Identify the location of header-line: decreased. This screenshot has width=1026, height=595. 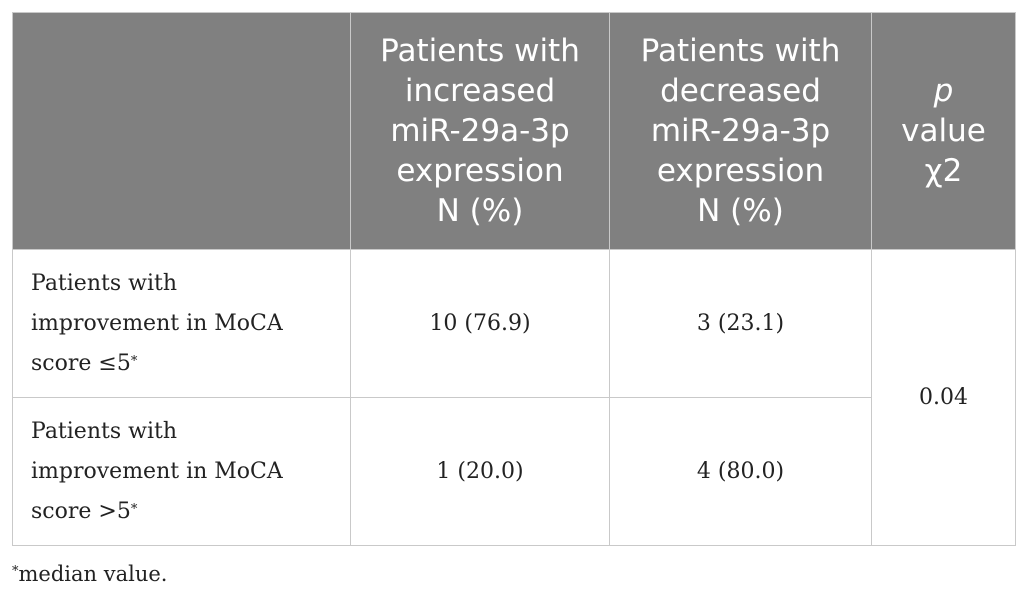
(740, 91).